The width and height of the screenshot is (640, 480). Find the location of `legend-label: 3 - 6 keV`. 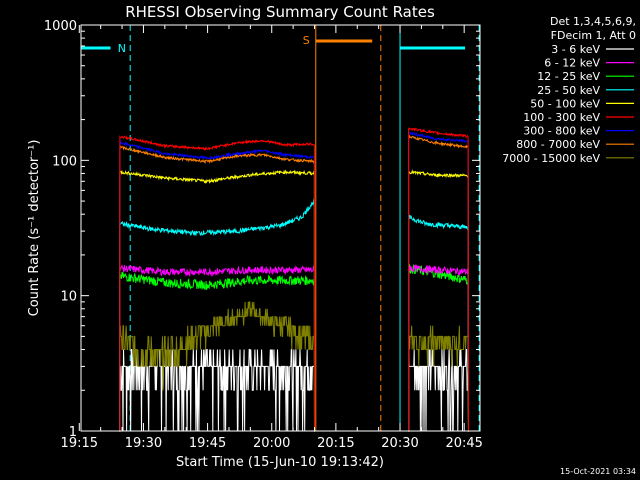

legend-label: 3 - 6 keV is located at coordinates (575, 49).